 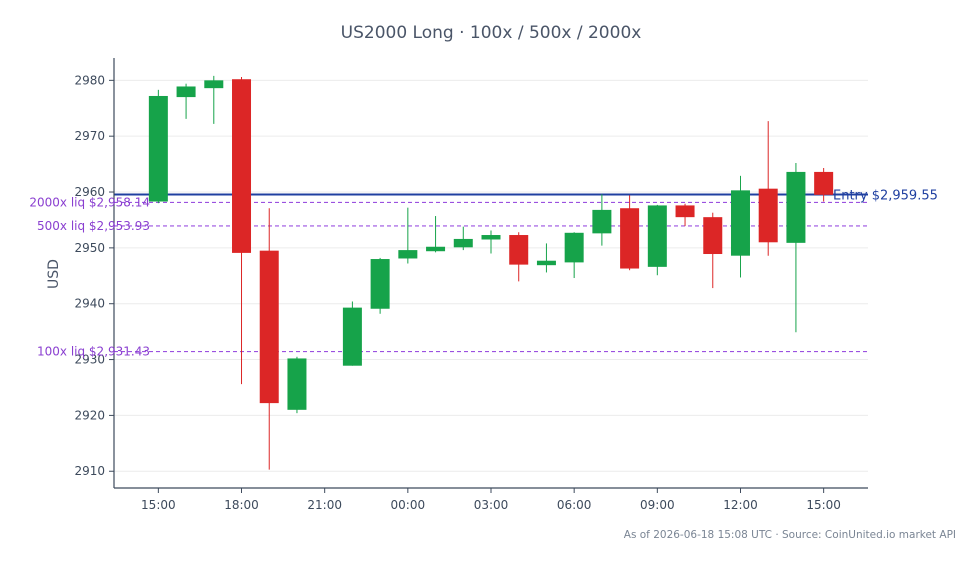 I want to click on y-tick-label: 2910, so click(x=89, y=471).